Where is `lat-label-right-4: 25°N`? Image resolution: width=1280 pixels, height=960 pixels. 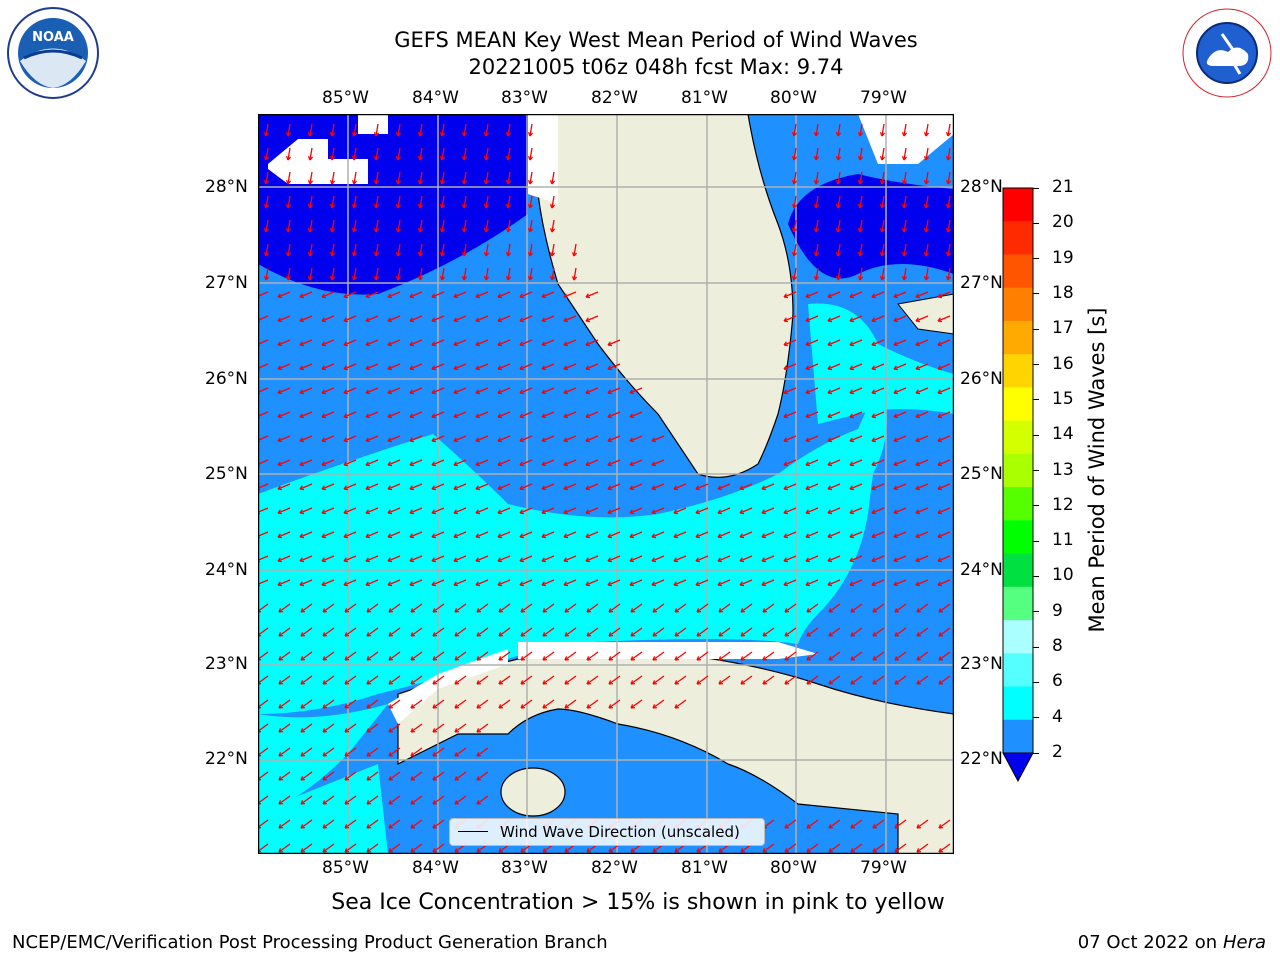
lat-label-right-4: 25°N is located at coordinates (981, 474).